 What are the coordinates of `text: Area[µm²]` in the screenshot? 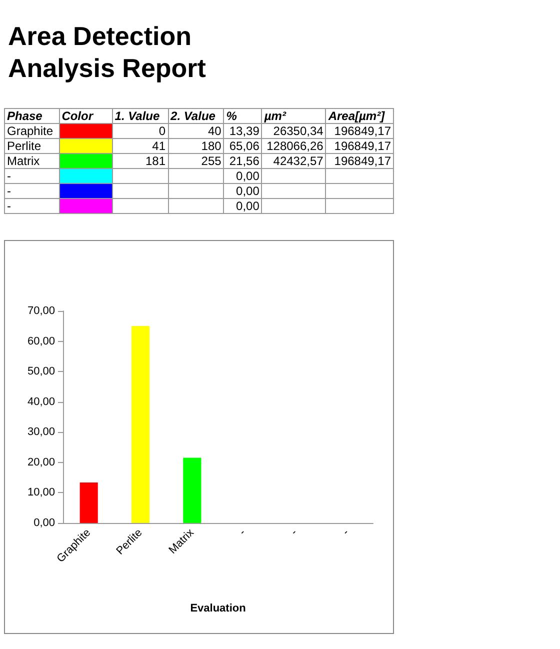 It's located at (360, 116).